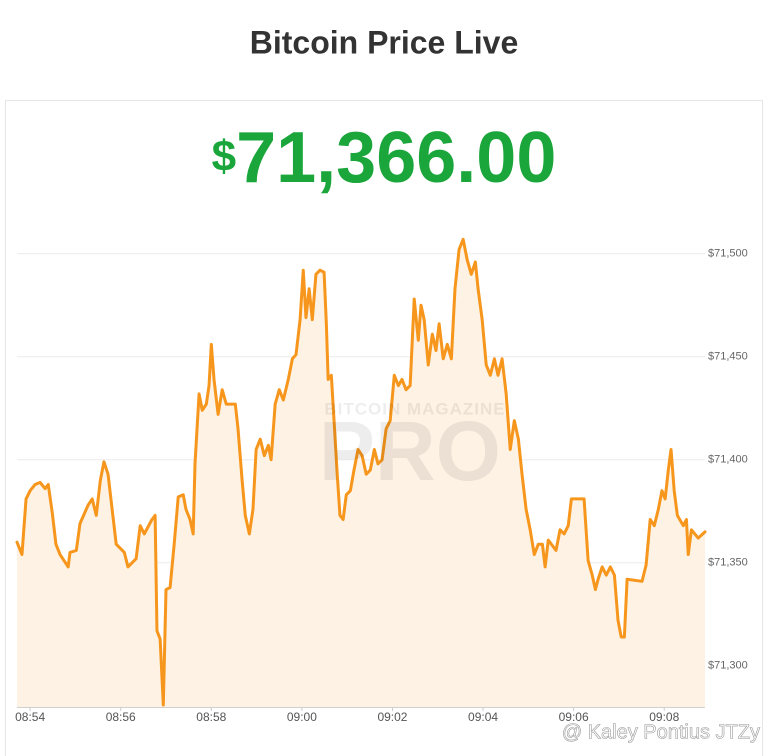 Image resolution: width=768 pixels, height=756 pixels. What do you see at coordinates (384, 42) in the screenshot?
I see `page-title: Bitcoin Price Live` at bounding box center [384, 42].